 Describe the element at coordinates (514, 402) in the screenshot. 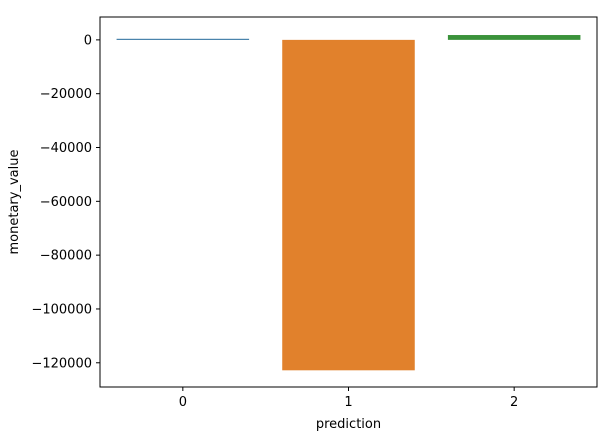

I see `x-tick-label: 2` at that location.